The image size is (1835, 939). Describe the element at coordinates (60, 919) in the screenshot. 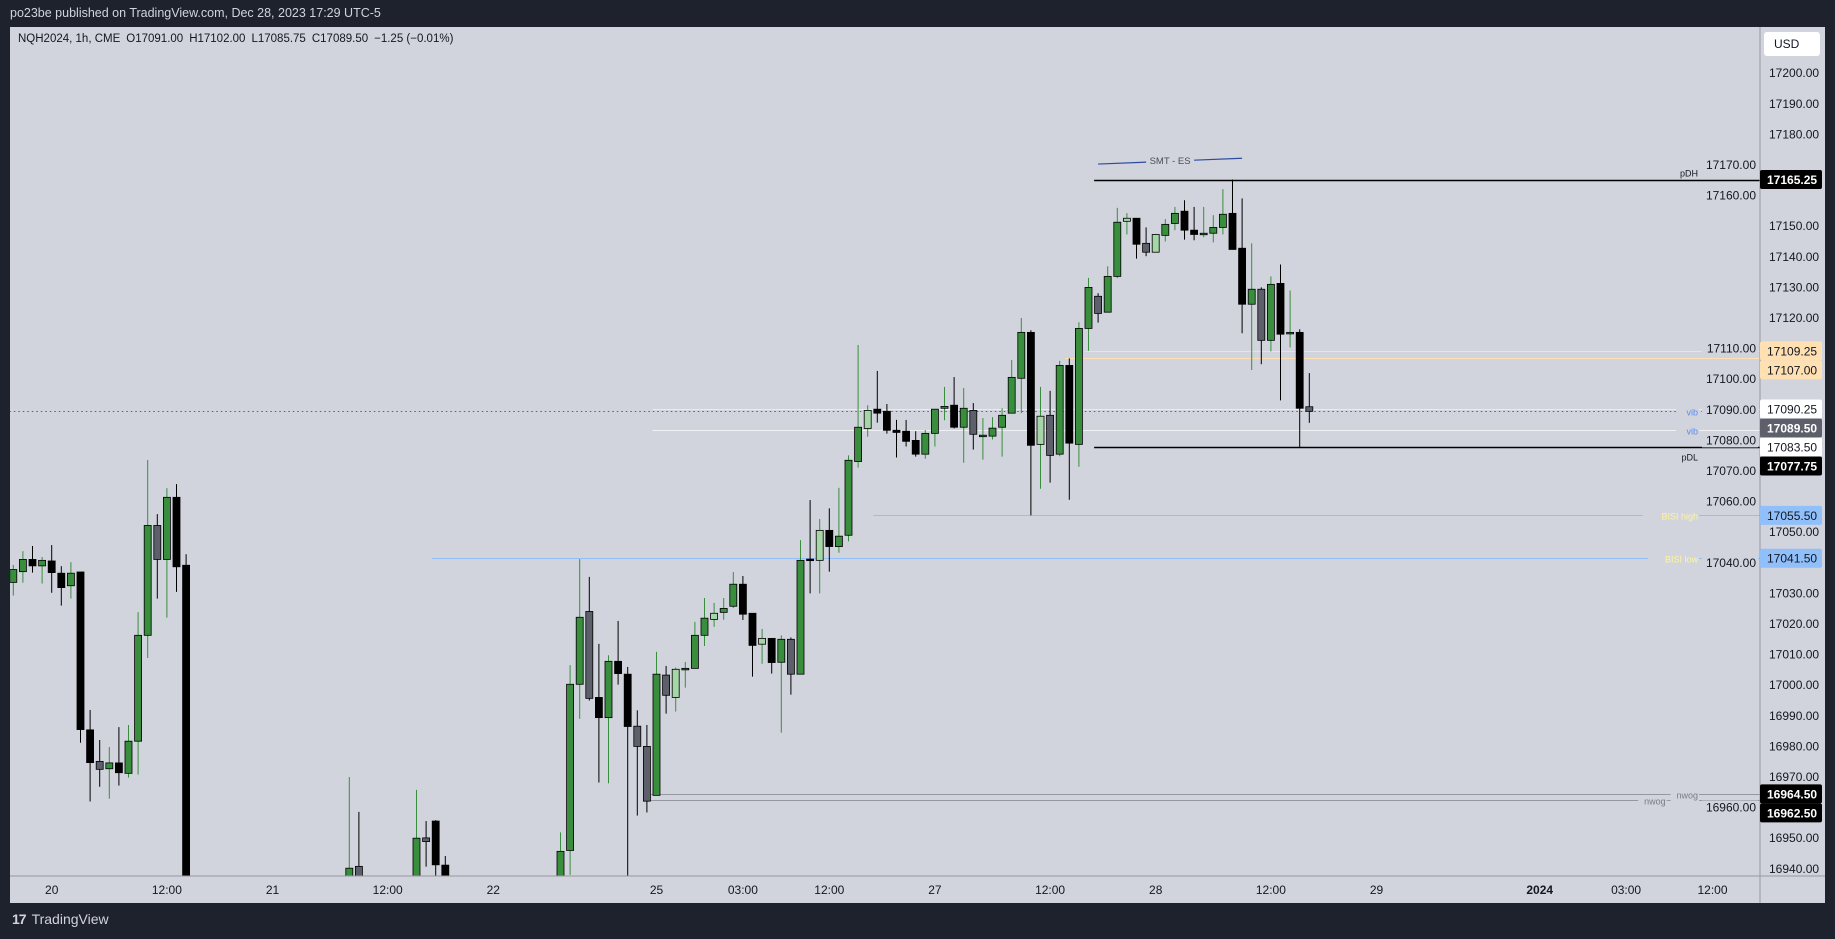

I see `footer-brand: 17 TradingView` at that location.